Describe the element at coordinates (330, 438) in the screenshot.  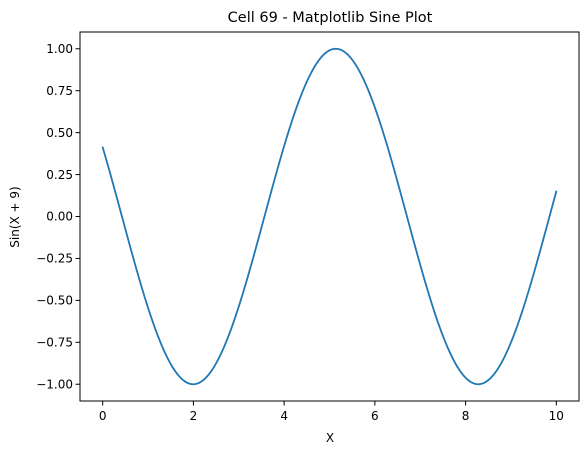
I see `x-axis-label: X` at that location.